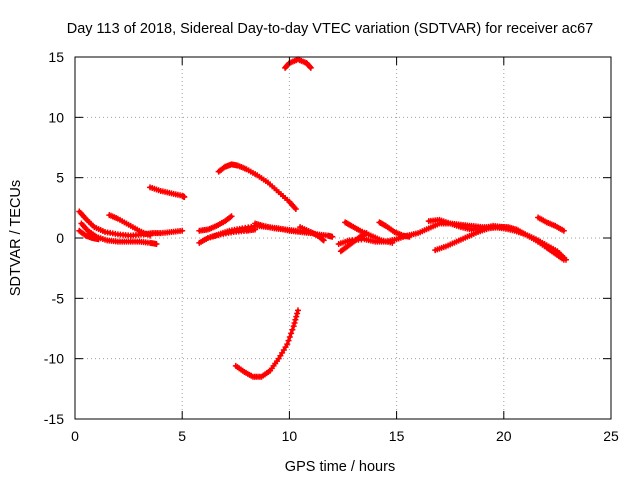  I want to click on x-tick-label: 25, so click(611, 436).